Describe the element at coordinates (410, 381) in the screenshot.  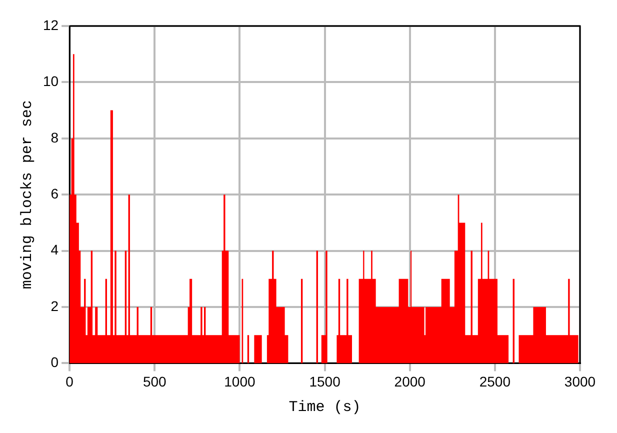
I see `x-tick-label: 2000` at that location.